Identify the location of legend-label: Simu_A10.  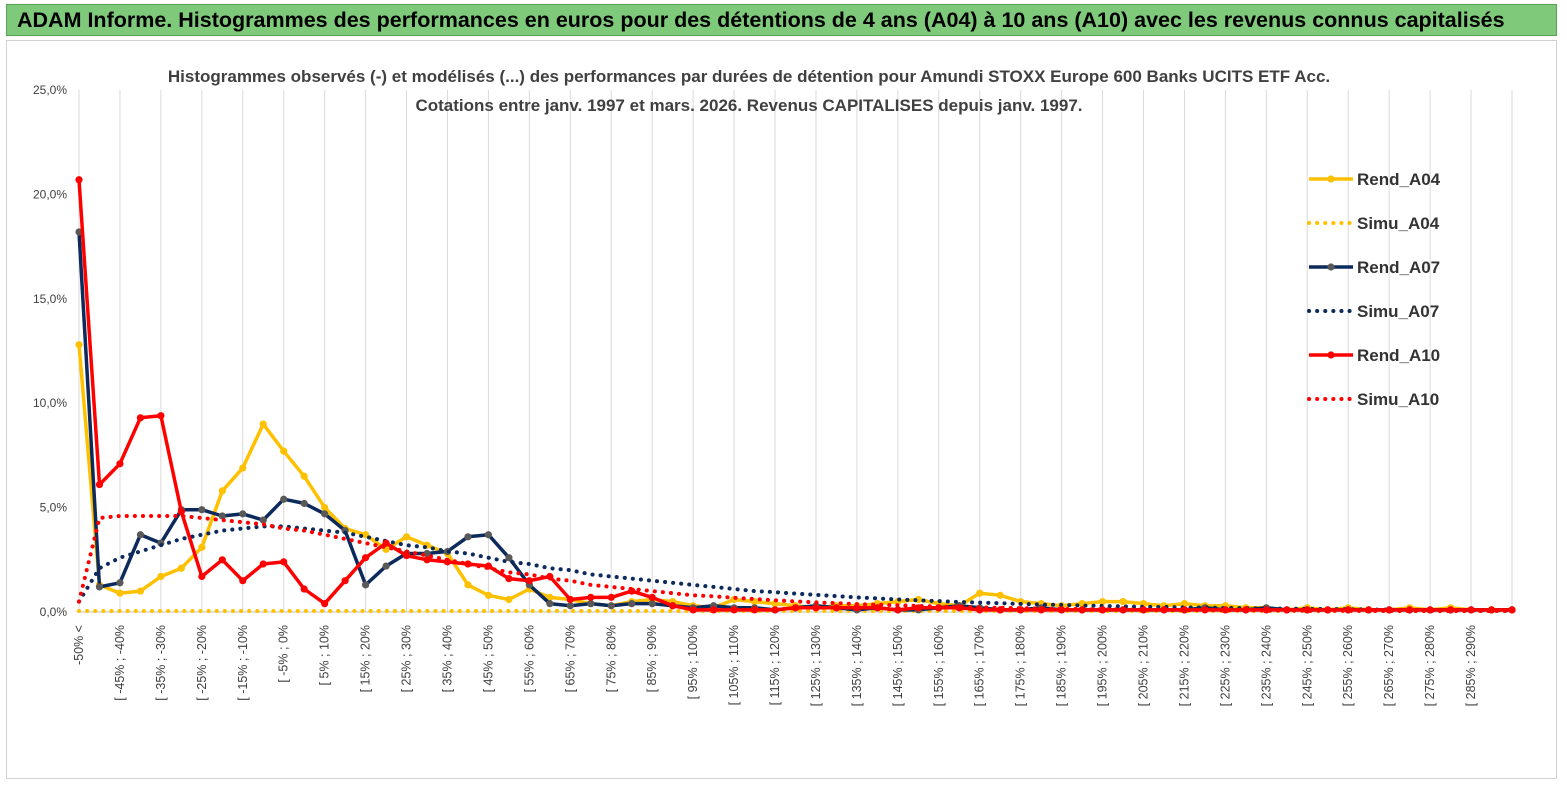
(1398, 399).